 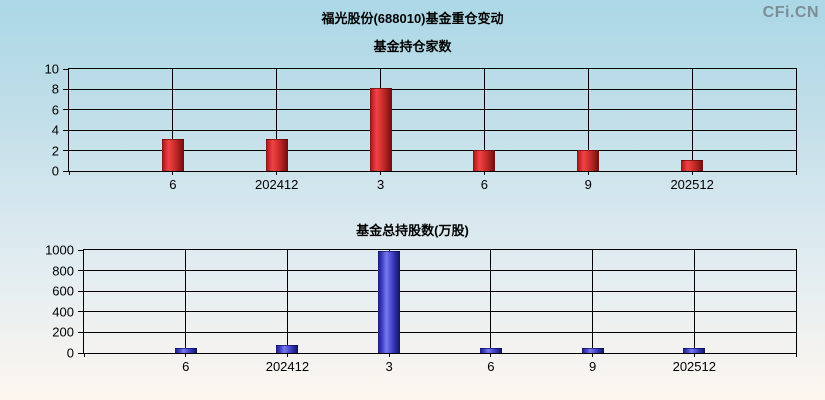 I want to click on y-tick-label: 10, so click(x=51, y=69).